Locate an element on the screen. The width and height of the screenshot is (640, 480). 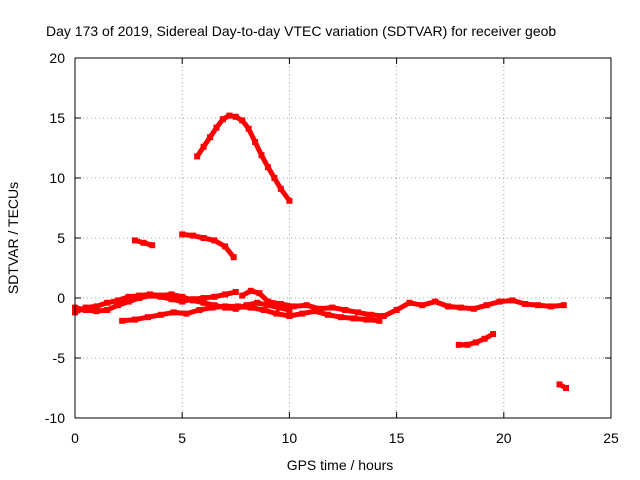
y-tick-label: 15 is located at coordinates (57, 118).